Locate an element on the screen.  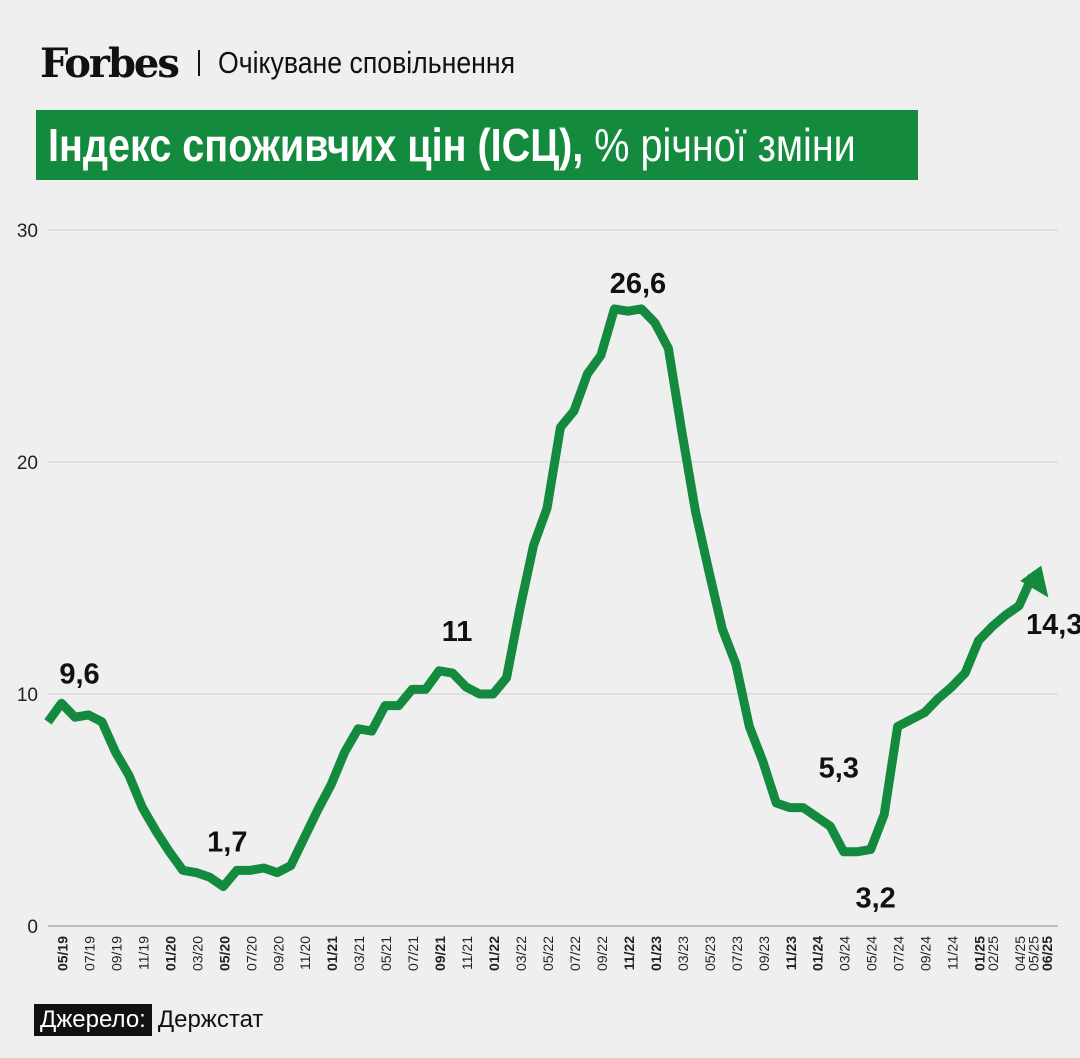
x-tick-label: 05/24 is located at coordinates (872, 953).